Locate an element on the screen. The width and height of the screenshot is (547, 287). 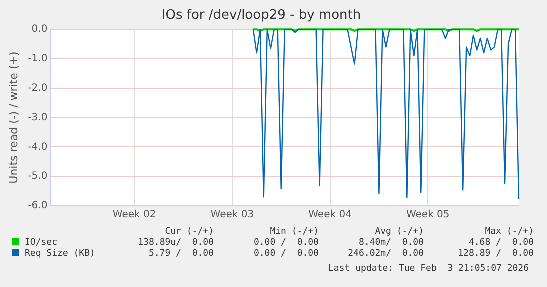
text: Last update: Tue Feb 3 21:05:07 2026 is located at coordinates (428, 269).